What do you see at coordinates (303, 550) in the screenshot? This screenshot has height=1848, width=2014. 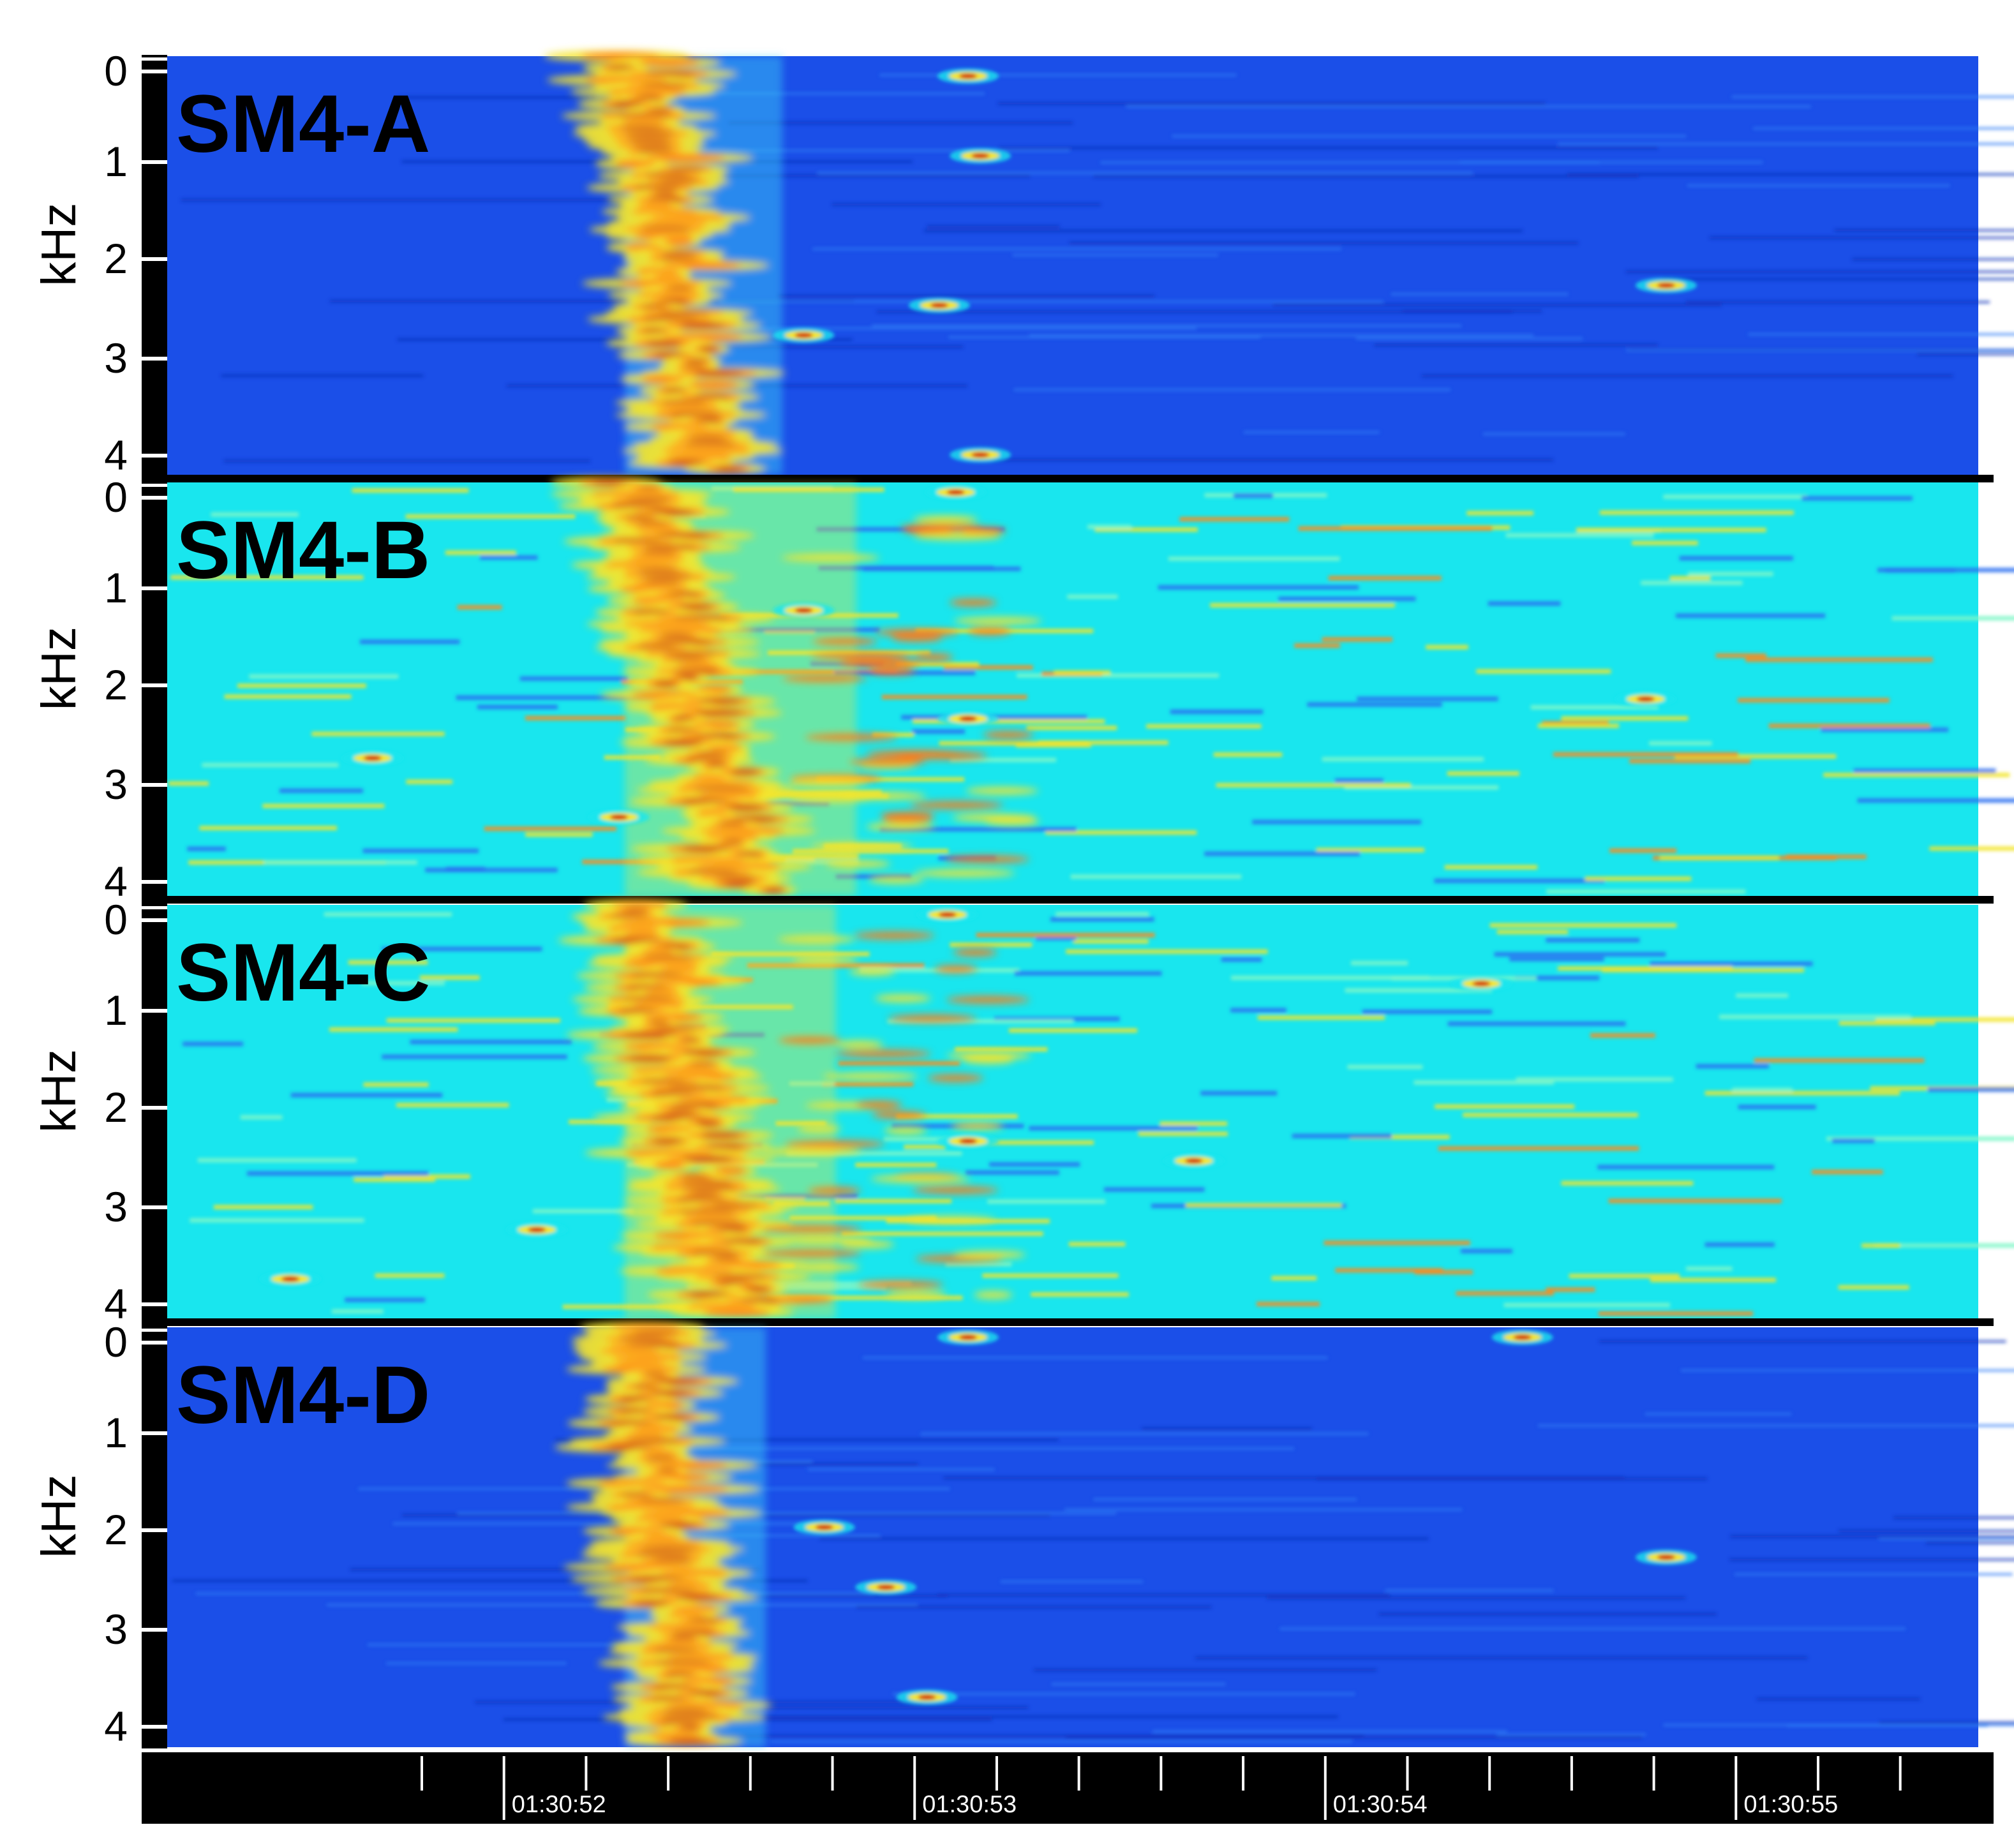 I see `panel-label: SM4-B` at bounding box center [303, 550].